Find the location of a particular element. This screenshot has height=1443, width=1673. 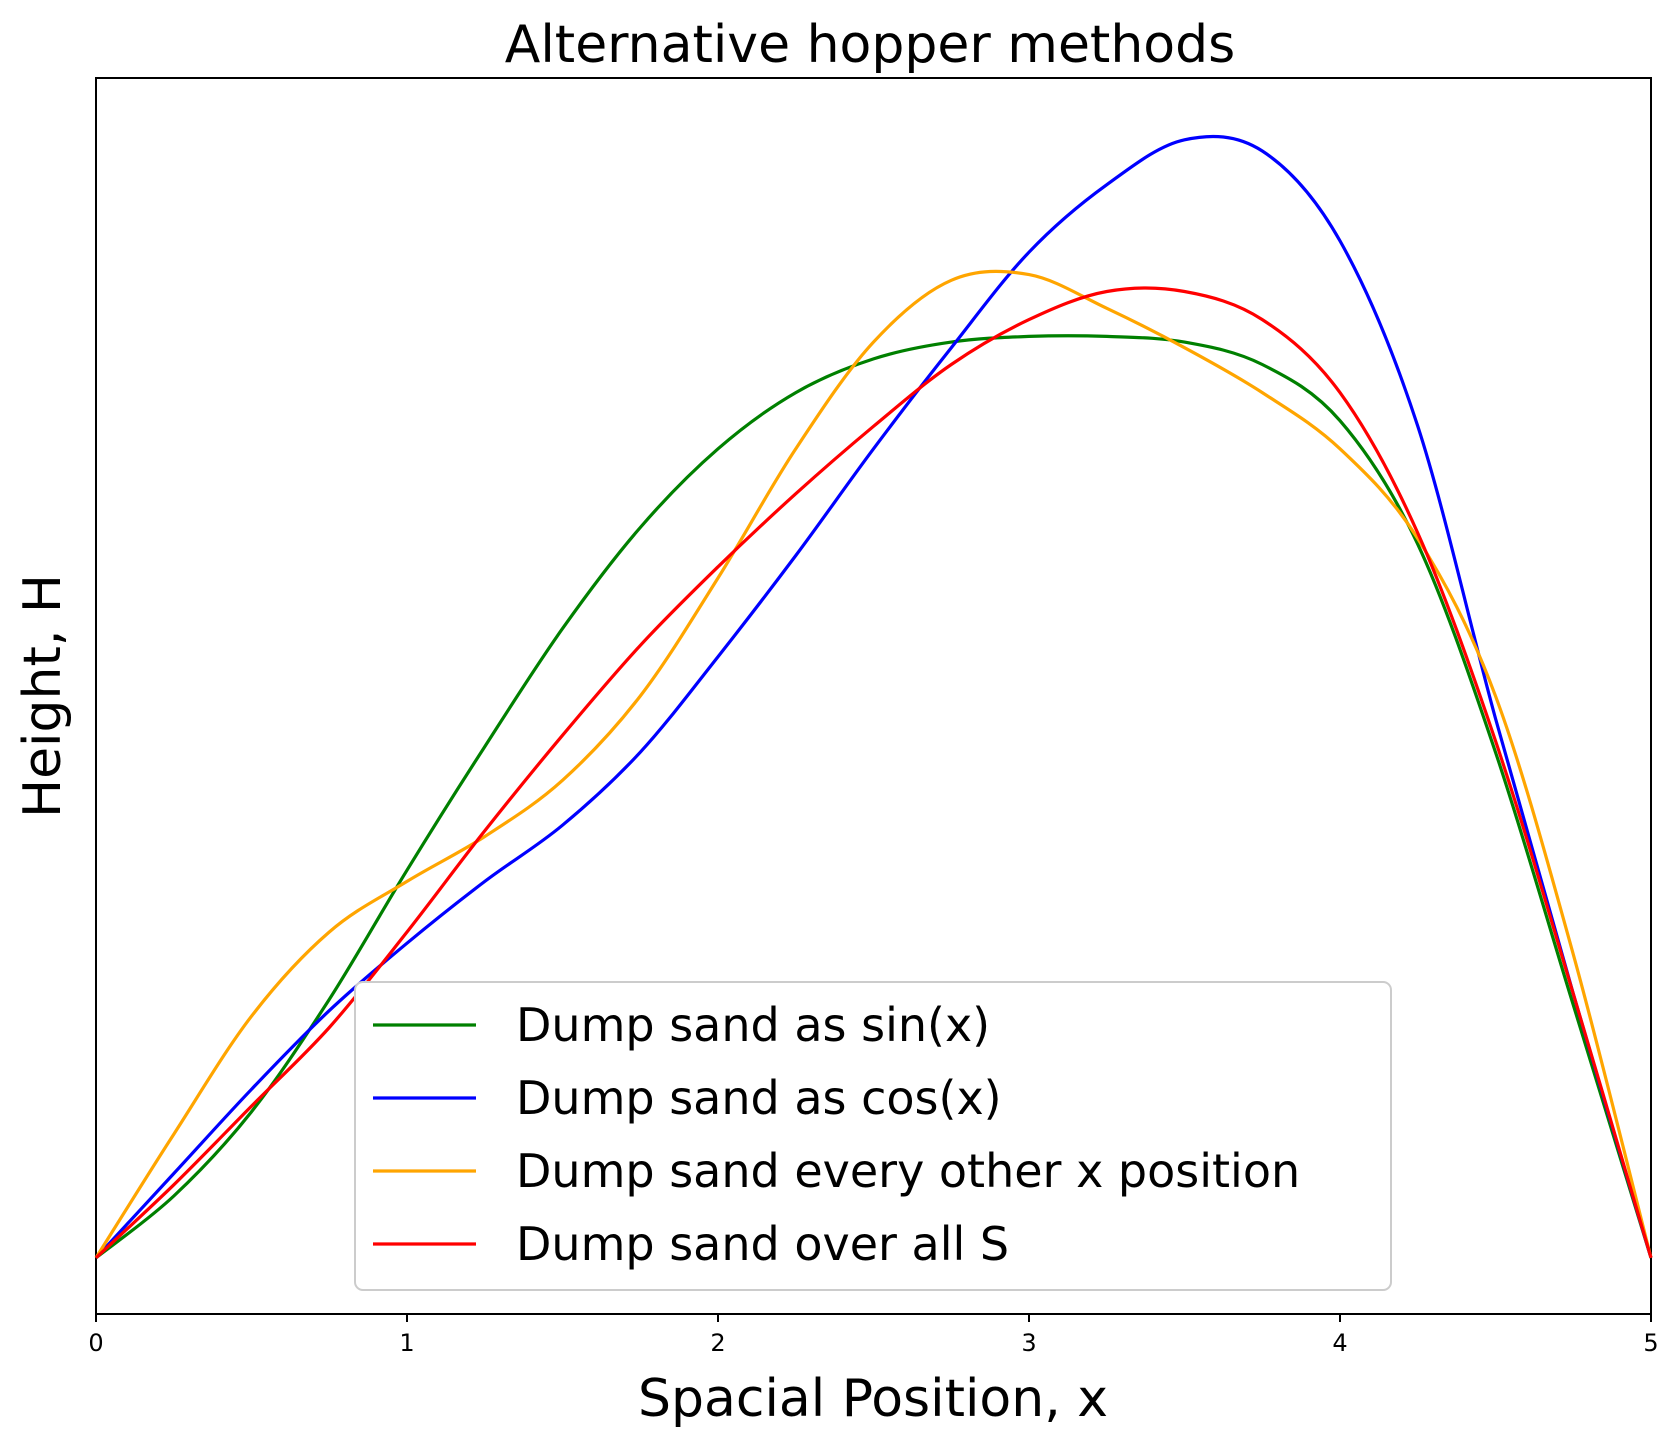

y-axis-label: Height, H is located at coordinates (43, 696).